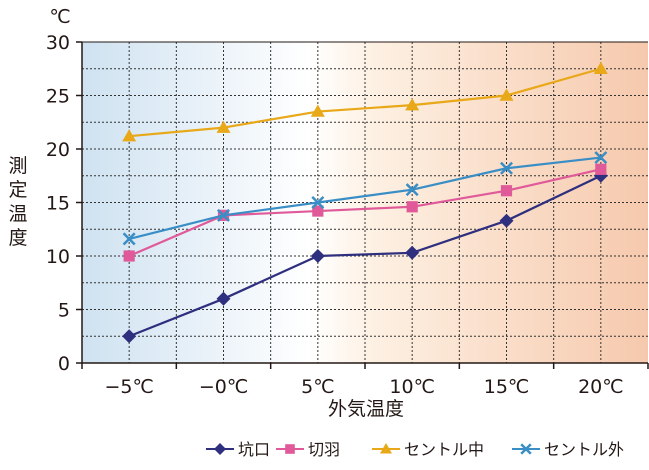 This screenshot has height=470, width=649. What do you see at coordinates (128, 387) in the screenshot?
I see `x-tick-label: −5℃` at bounding box center [128, 387].